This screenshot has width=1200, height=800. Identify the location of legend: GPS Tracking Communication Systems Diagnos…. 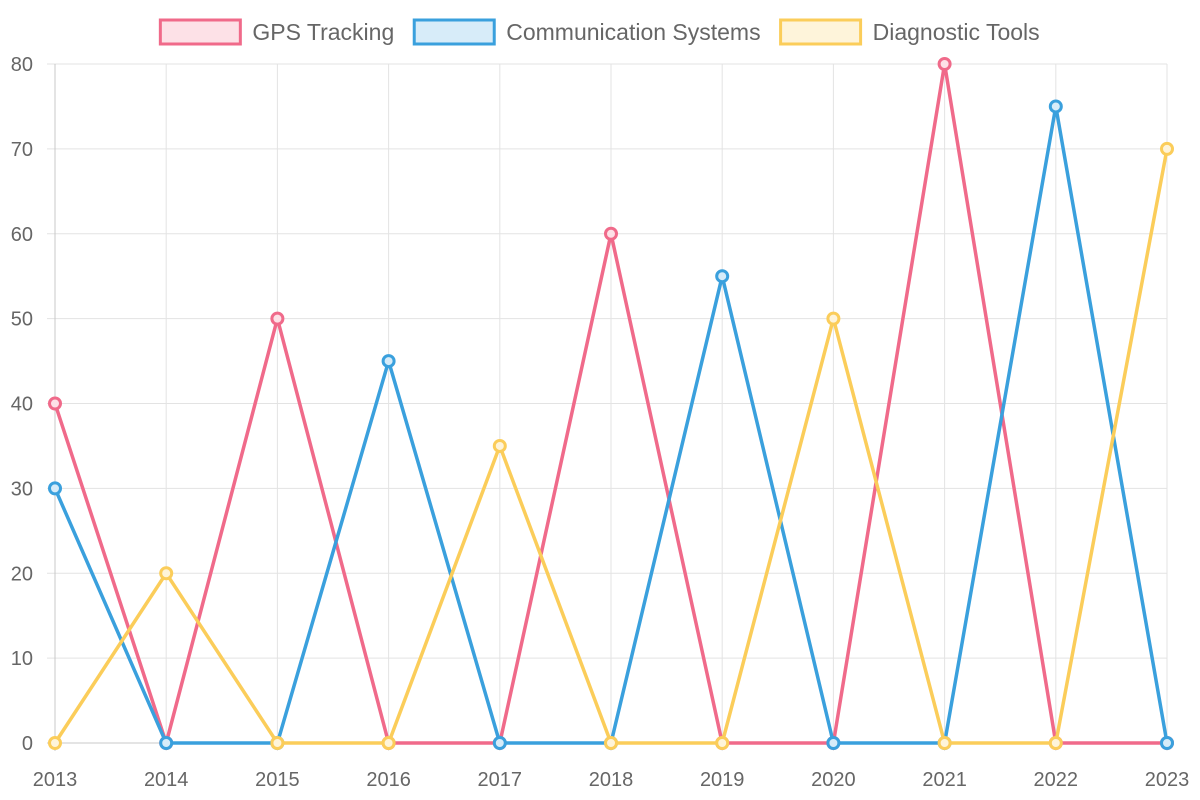
(599, 32).